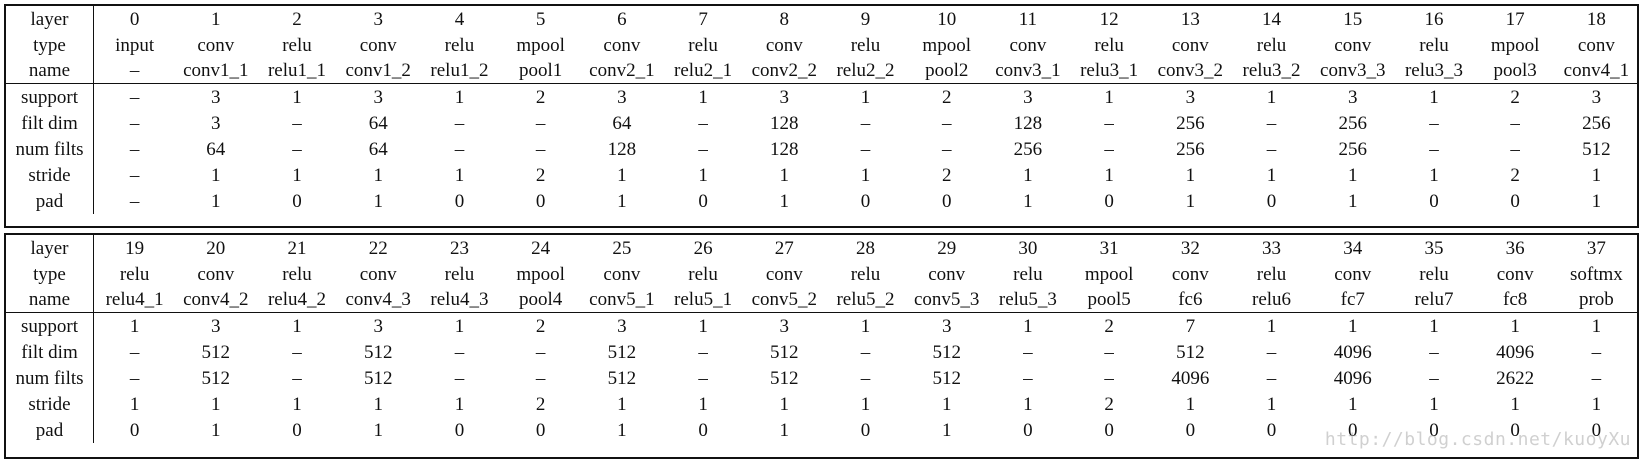 This screenshot has width=1643, height=460. Describe the element at coordinates (947, 19) in the screenshot. I see `table-cell: 10` at that location.